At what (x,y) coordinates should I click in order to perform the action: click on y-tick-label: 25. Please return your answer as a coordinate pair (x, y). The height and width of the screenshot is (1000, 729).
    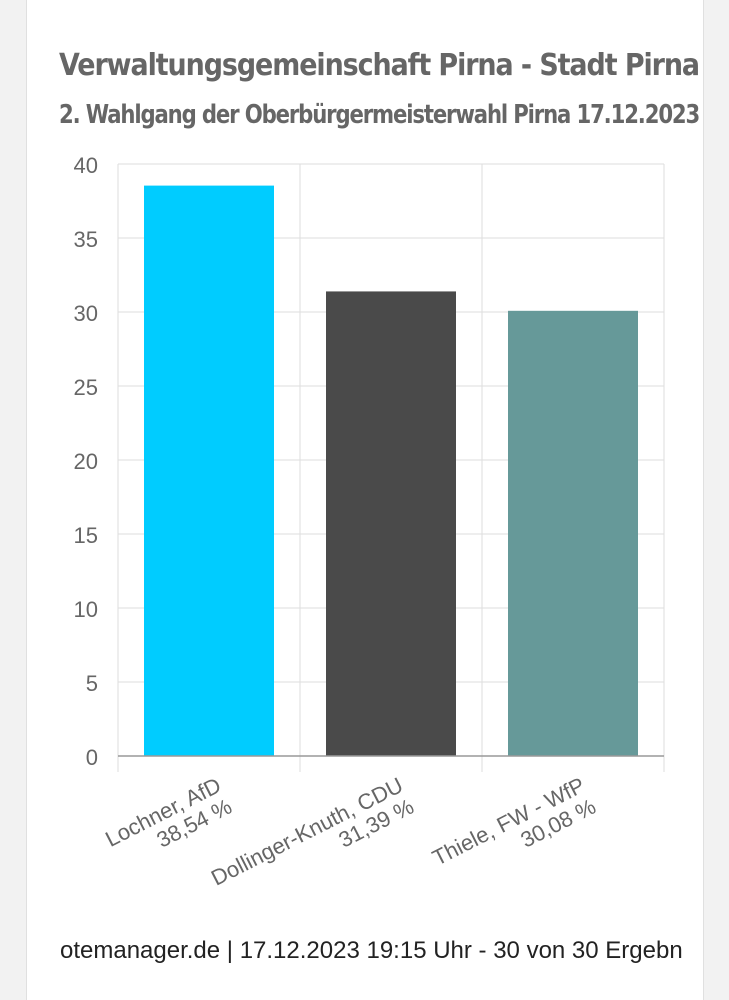
    Looking at the image, I should click on (86, 387).